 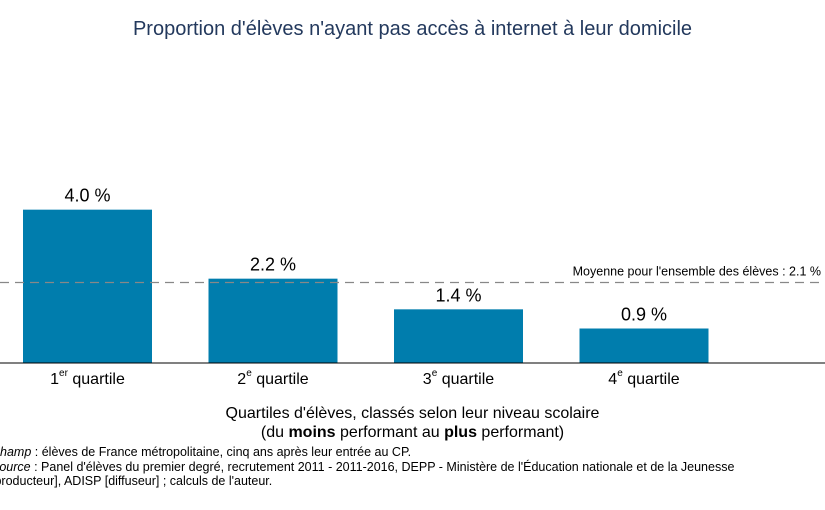 What do you see at coordinates (644, 315) in the screenshot?
I see `data-label-4: 0.9 %` at bounding box center [644, 315].